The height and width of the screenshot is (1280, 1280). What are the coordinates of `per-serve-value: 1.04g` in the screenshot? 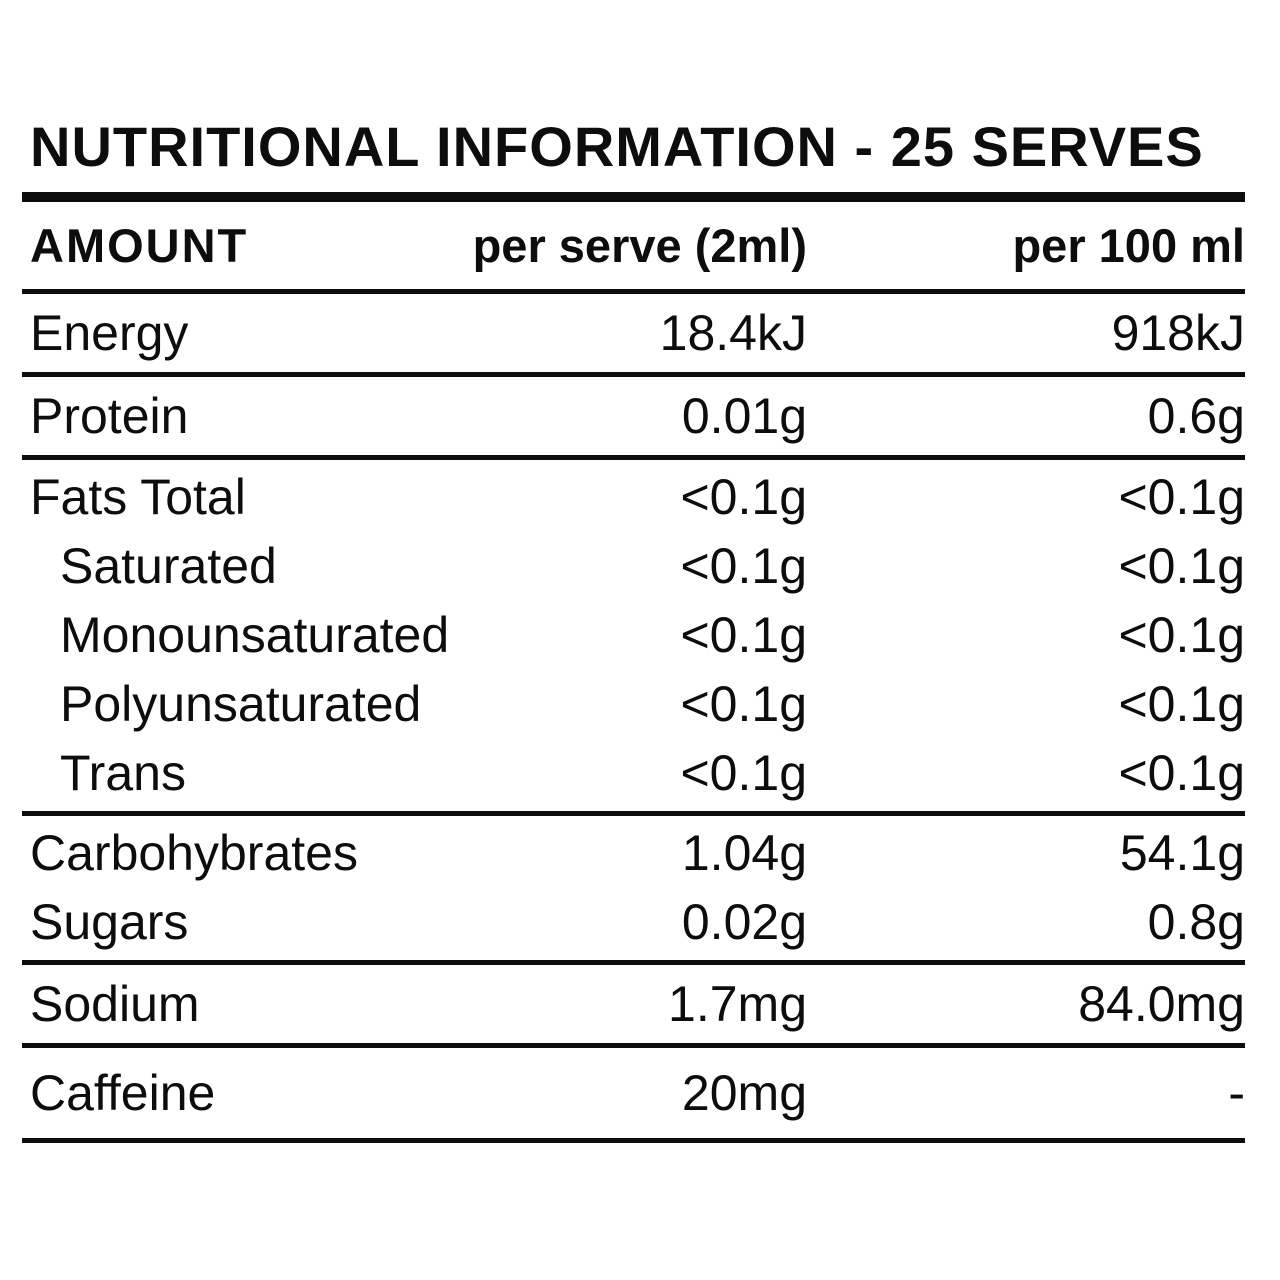 It's located at (744, 853).